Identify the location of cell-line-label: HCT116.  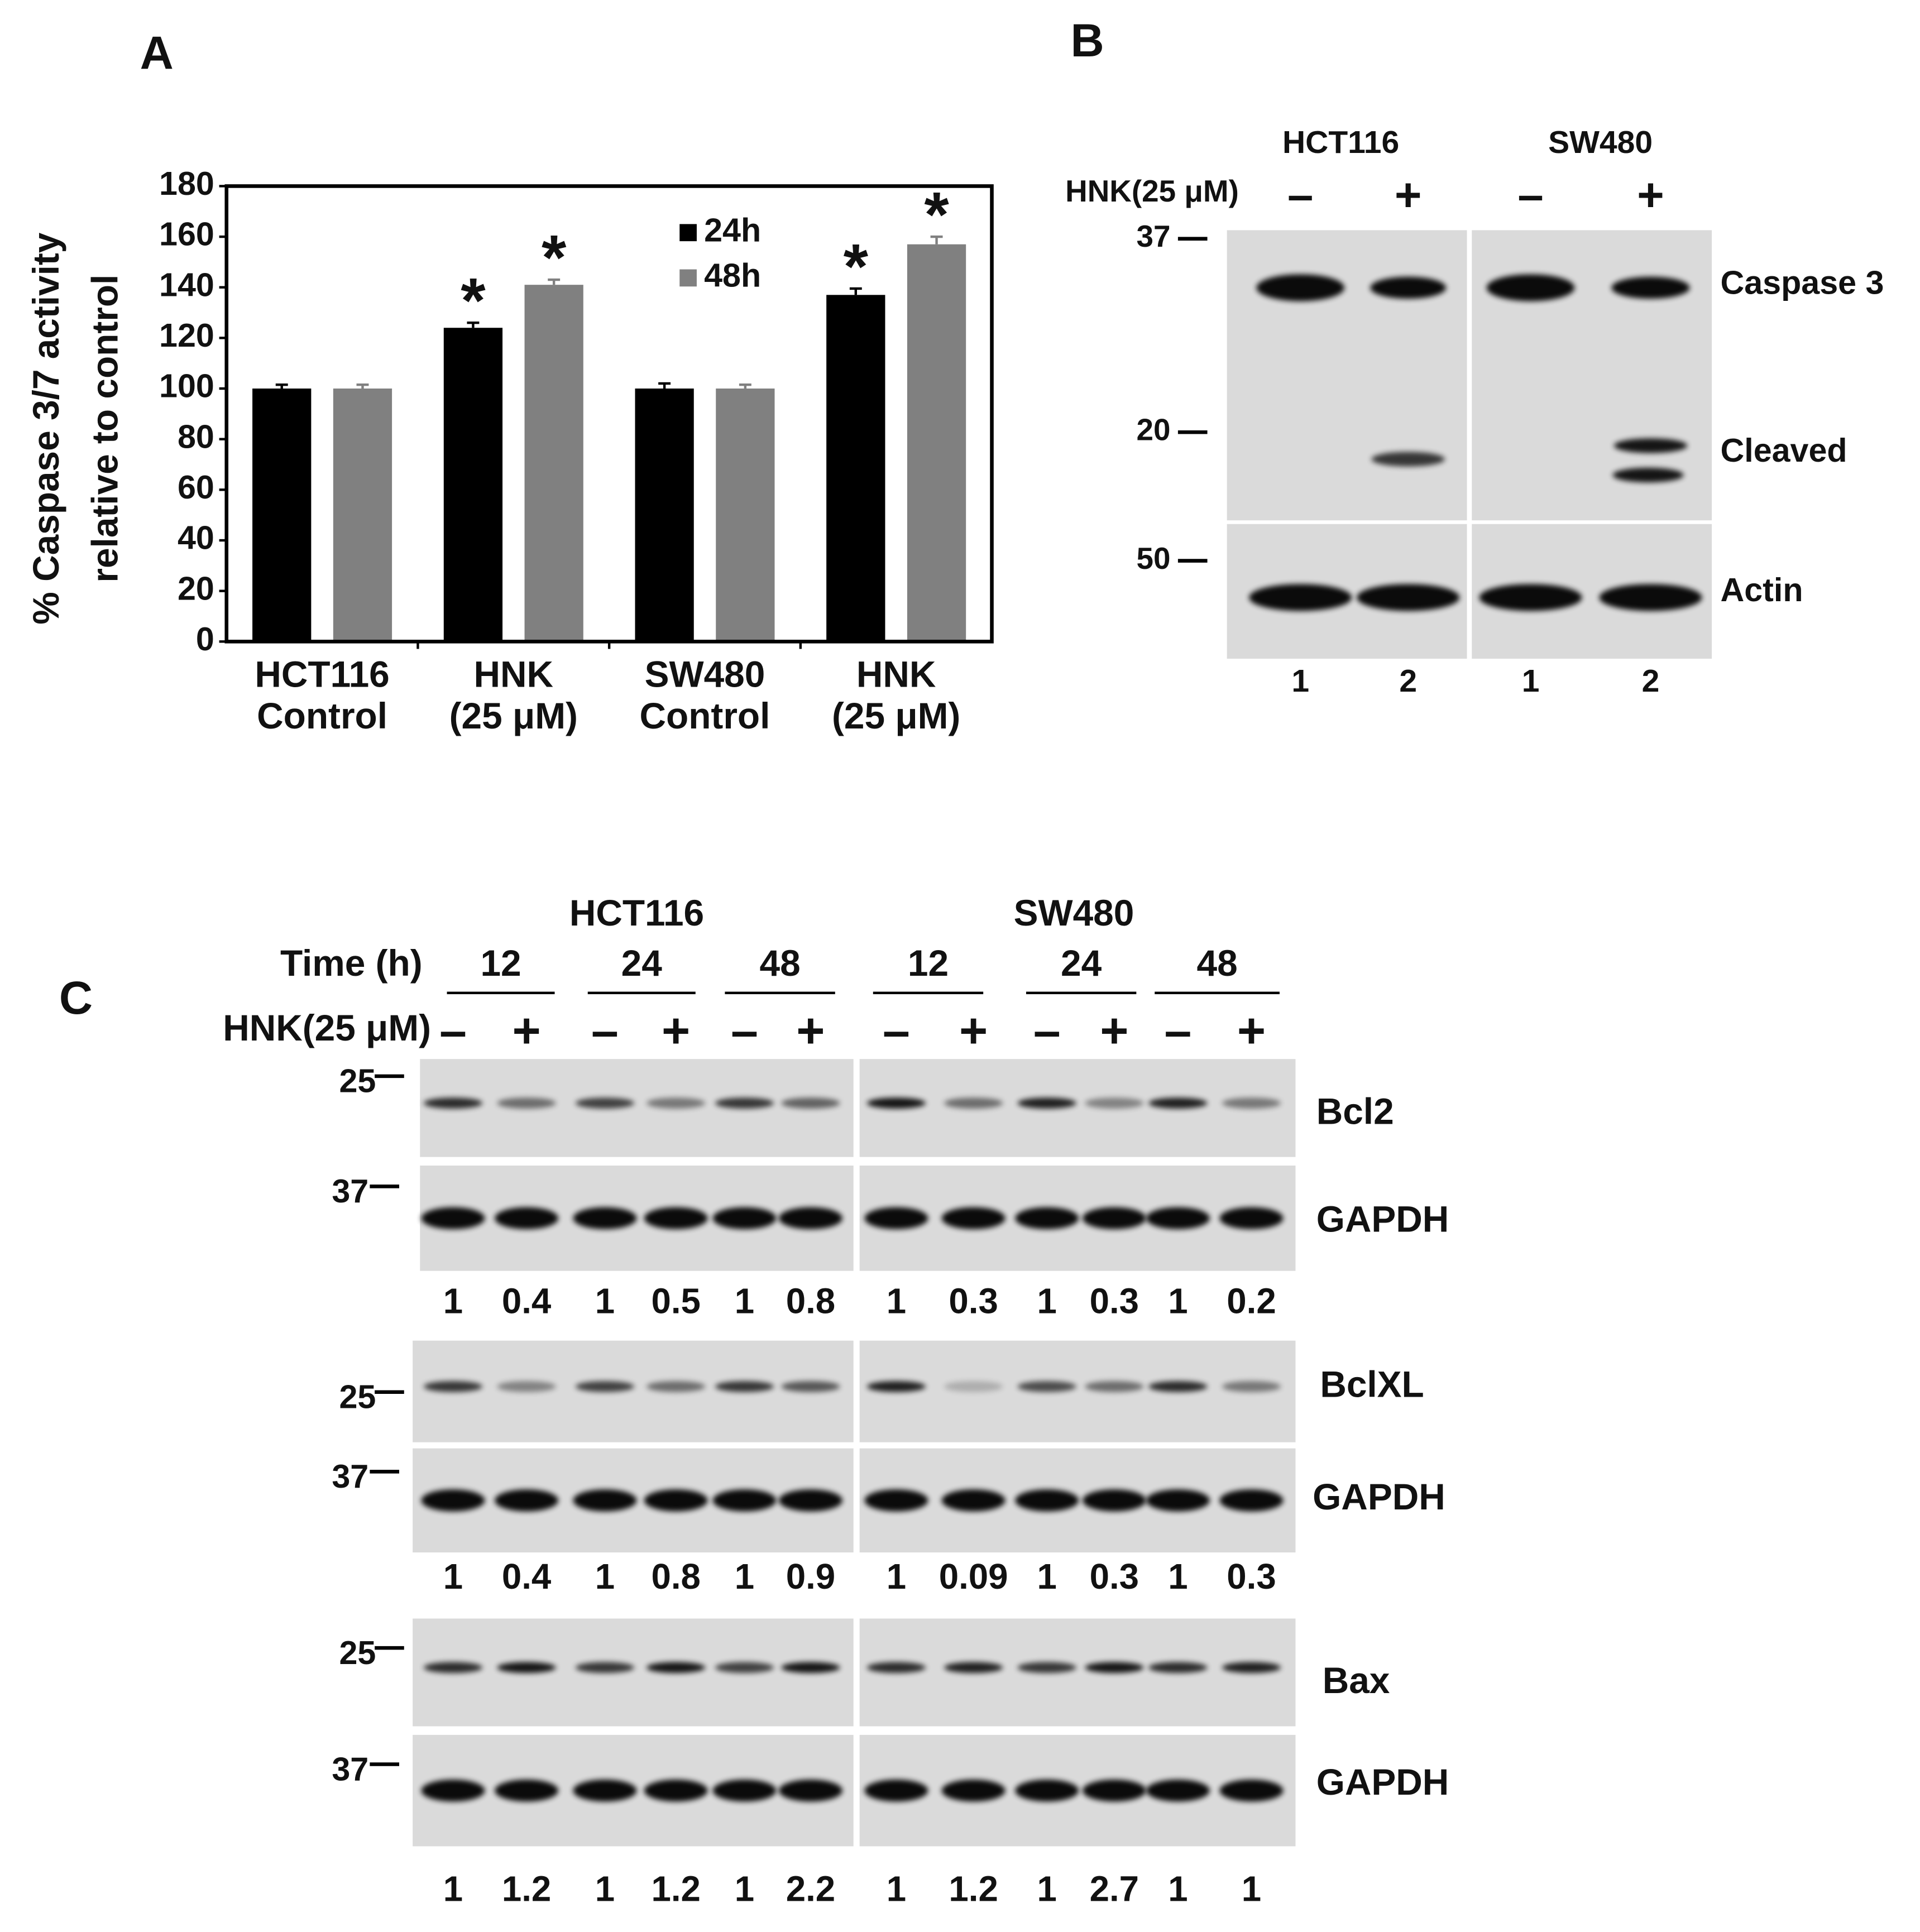
(636, 912).